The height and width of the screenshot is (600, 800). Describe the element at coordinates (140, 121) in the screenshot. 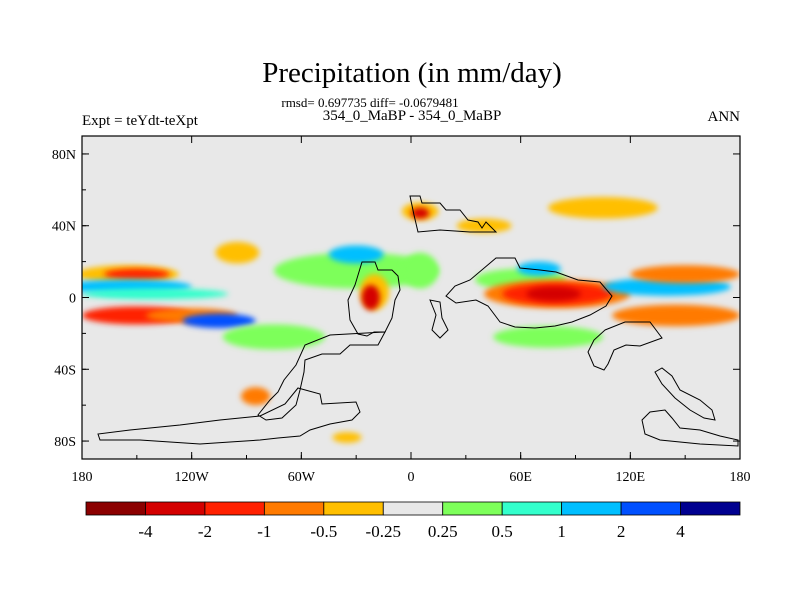

I see `left-label: Expt = teYdt-teXpt` at that location.